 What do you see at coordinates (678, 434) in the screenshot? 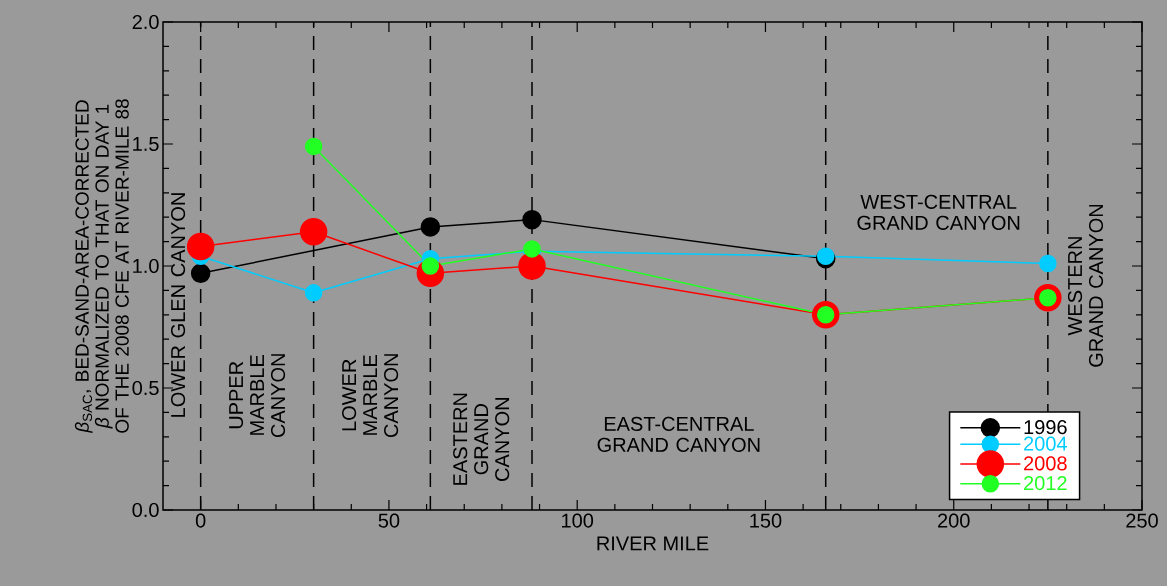
I see `annotation: EAST-CENTRAL GRAND CANYON` at bounding box center [678, 434].